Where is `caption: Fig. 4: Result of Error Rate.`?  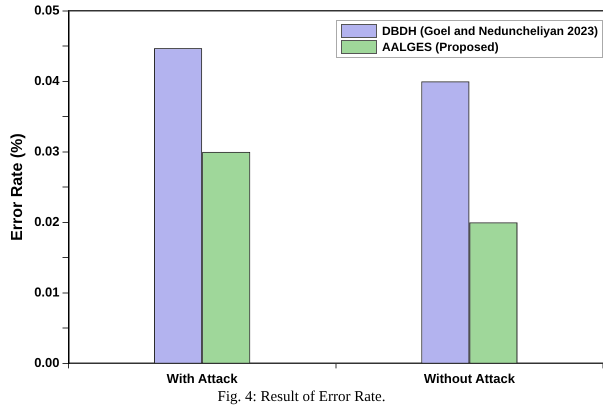
caption: Fig. 4: Result of Error Rate. is located at coordinates (301, 397).